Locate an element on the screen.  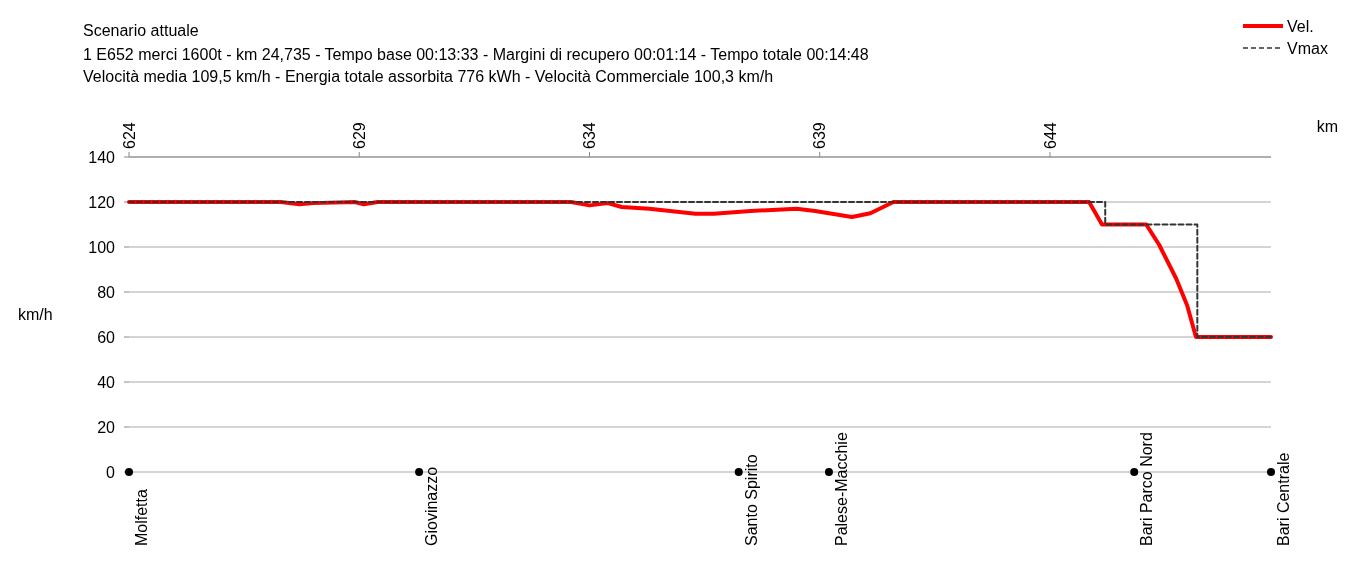
y-tick-label: 0 is located at coordinates (111, 472).